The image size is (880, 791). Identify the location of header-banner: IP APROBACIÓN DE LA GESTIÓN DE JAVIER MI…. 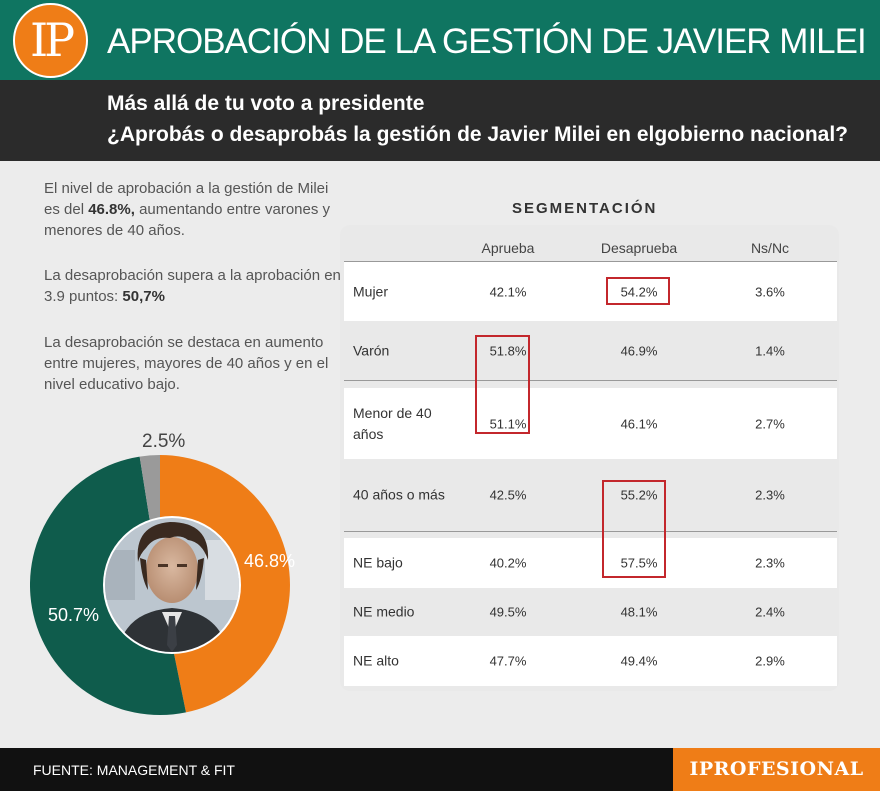
(440, 40).